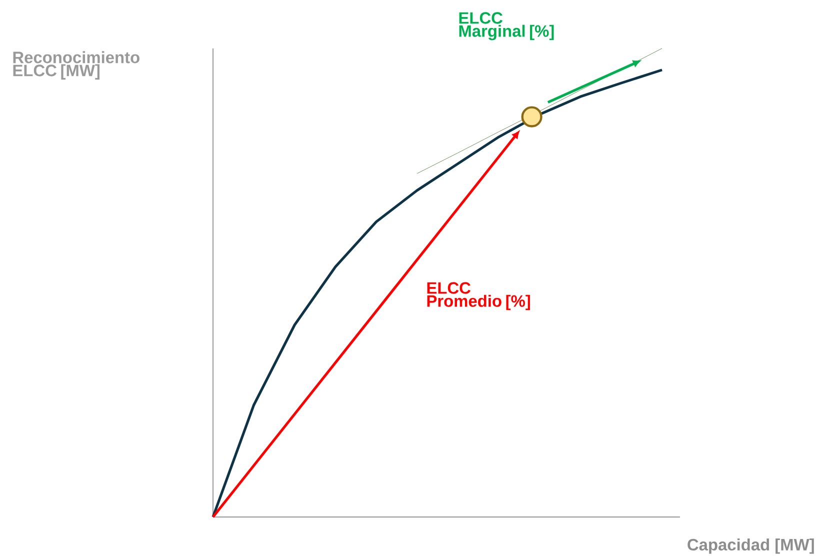  What do you see at coordinates (506, 26) in the screenshot?
I see `text: ELCC Marginal [%]` at bounding box center [506, 26].